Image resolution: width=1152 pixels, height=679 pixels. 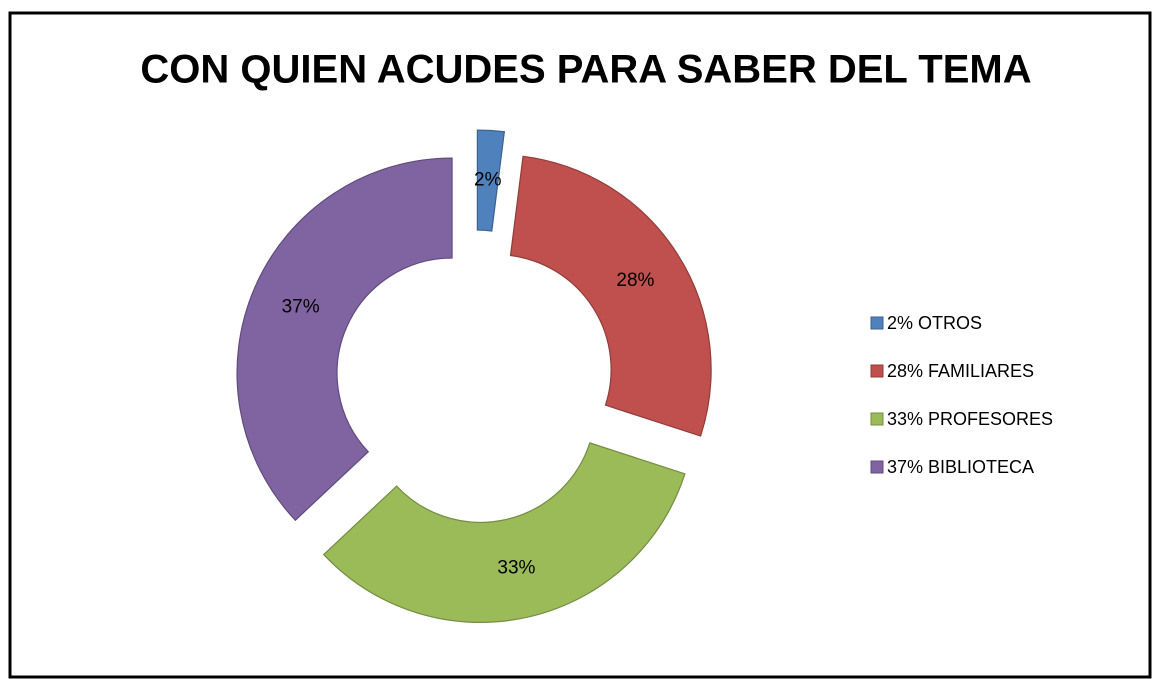 What do you see at coordinates (960, 467) in the screenshot?
I see `legend-label: 37% BIBLIOTECA` at bounding box center [960, 467].